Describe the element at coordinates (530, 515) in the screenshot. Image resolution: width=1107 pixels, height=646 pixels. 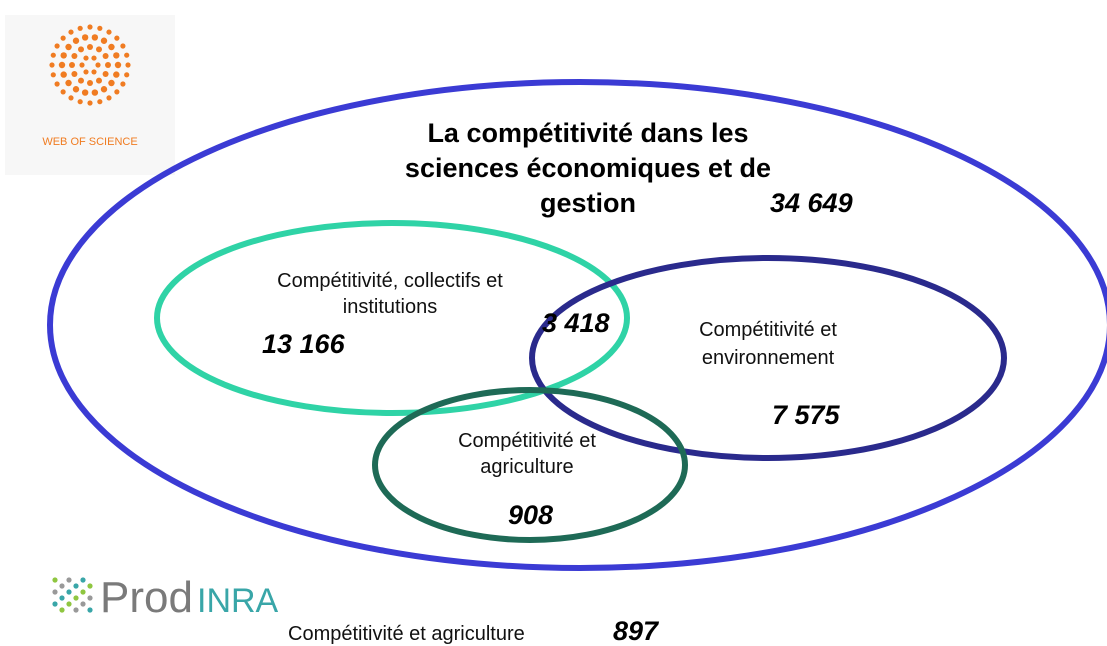
I see `set-count: 908` at that location.